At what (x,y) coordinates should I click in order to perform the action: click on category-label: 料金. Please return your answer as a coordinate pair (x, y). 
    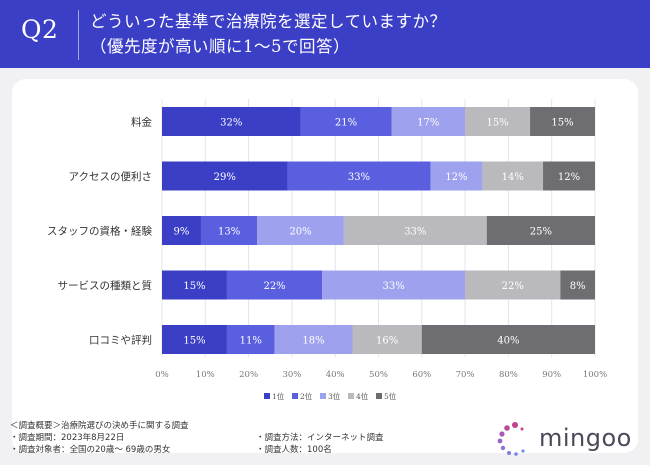
    Looking at the image, I should click on (141, 122).